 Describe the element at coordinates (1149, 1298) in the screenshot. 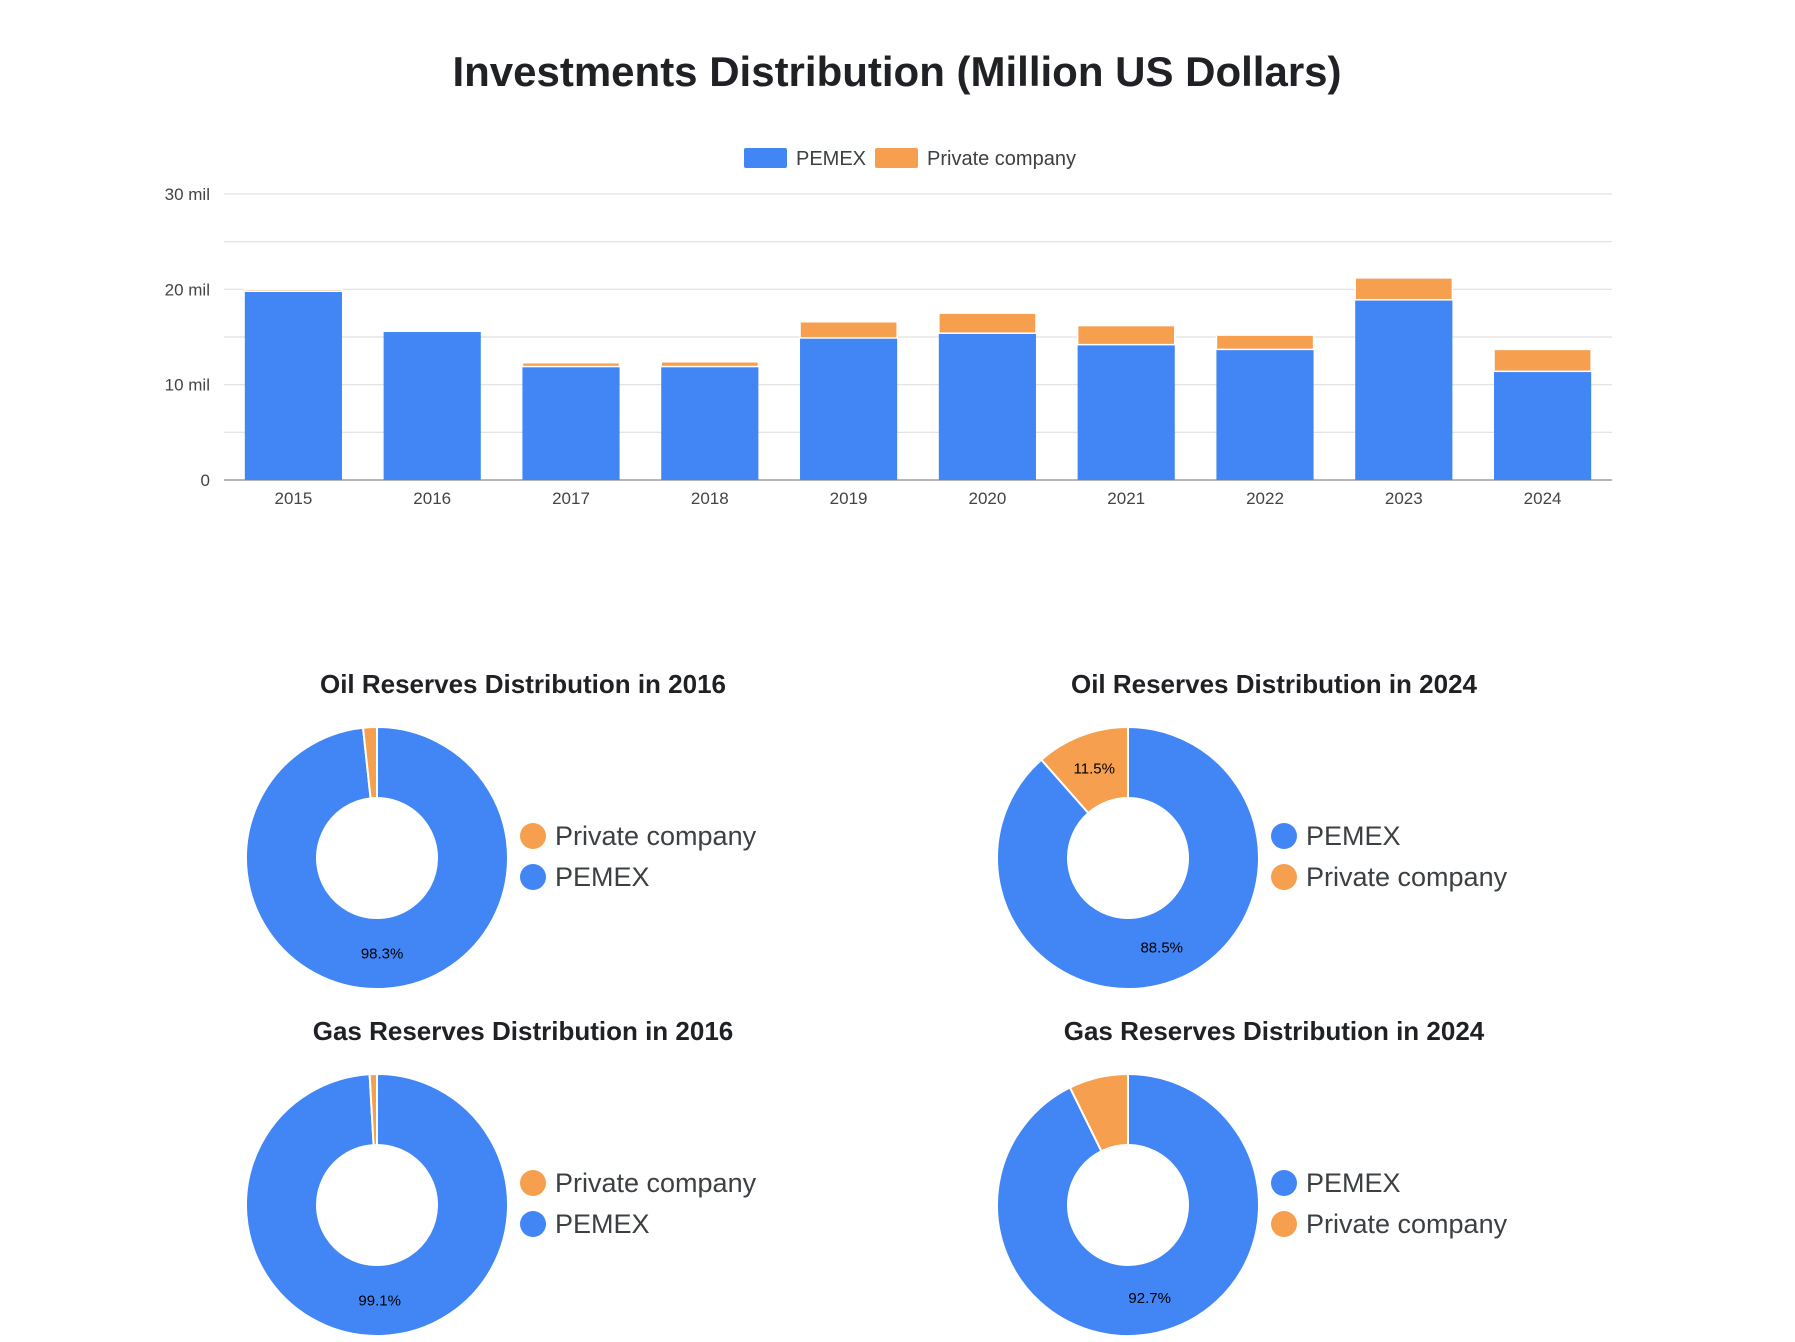

I see `slice-label: 92.7%` at that location.